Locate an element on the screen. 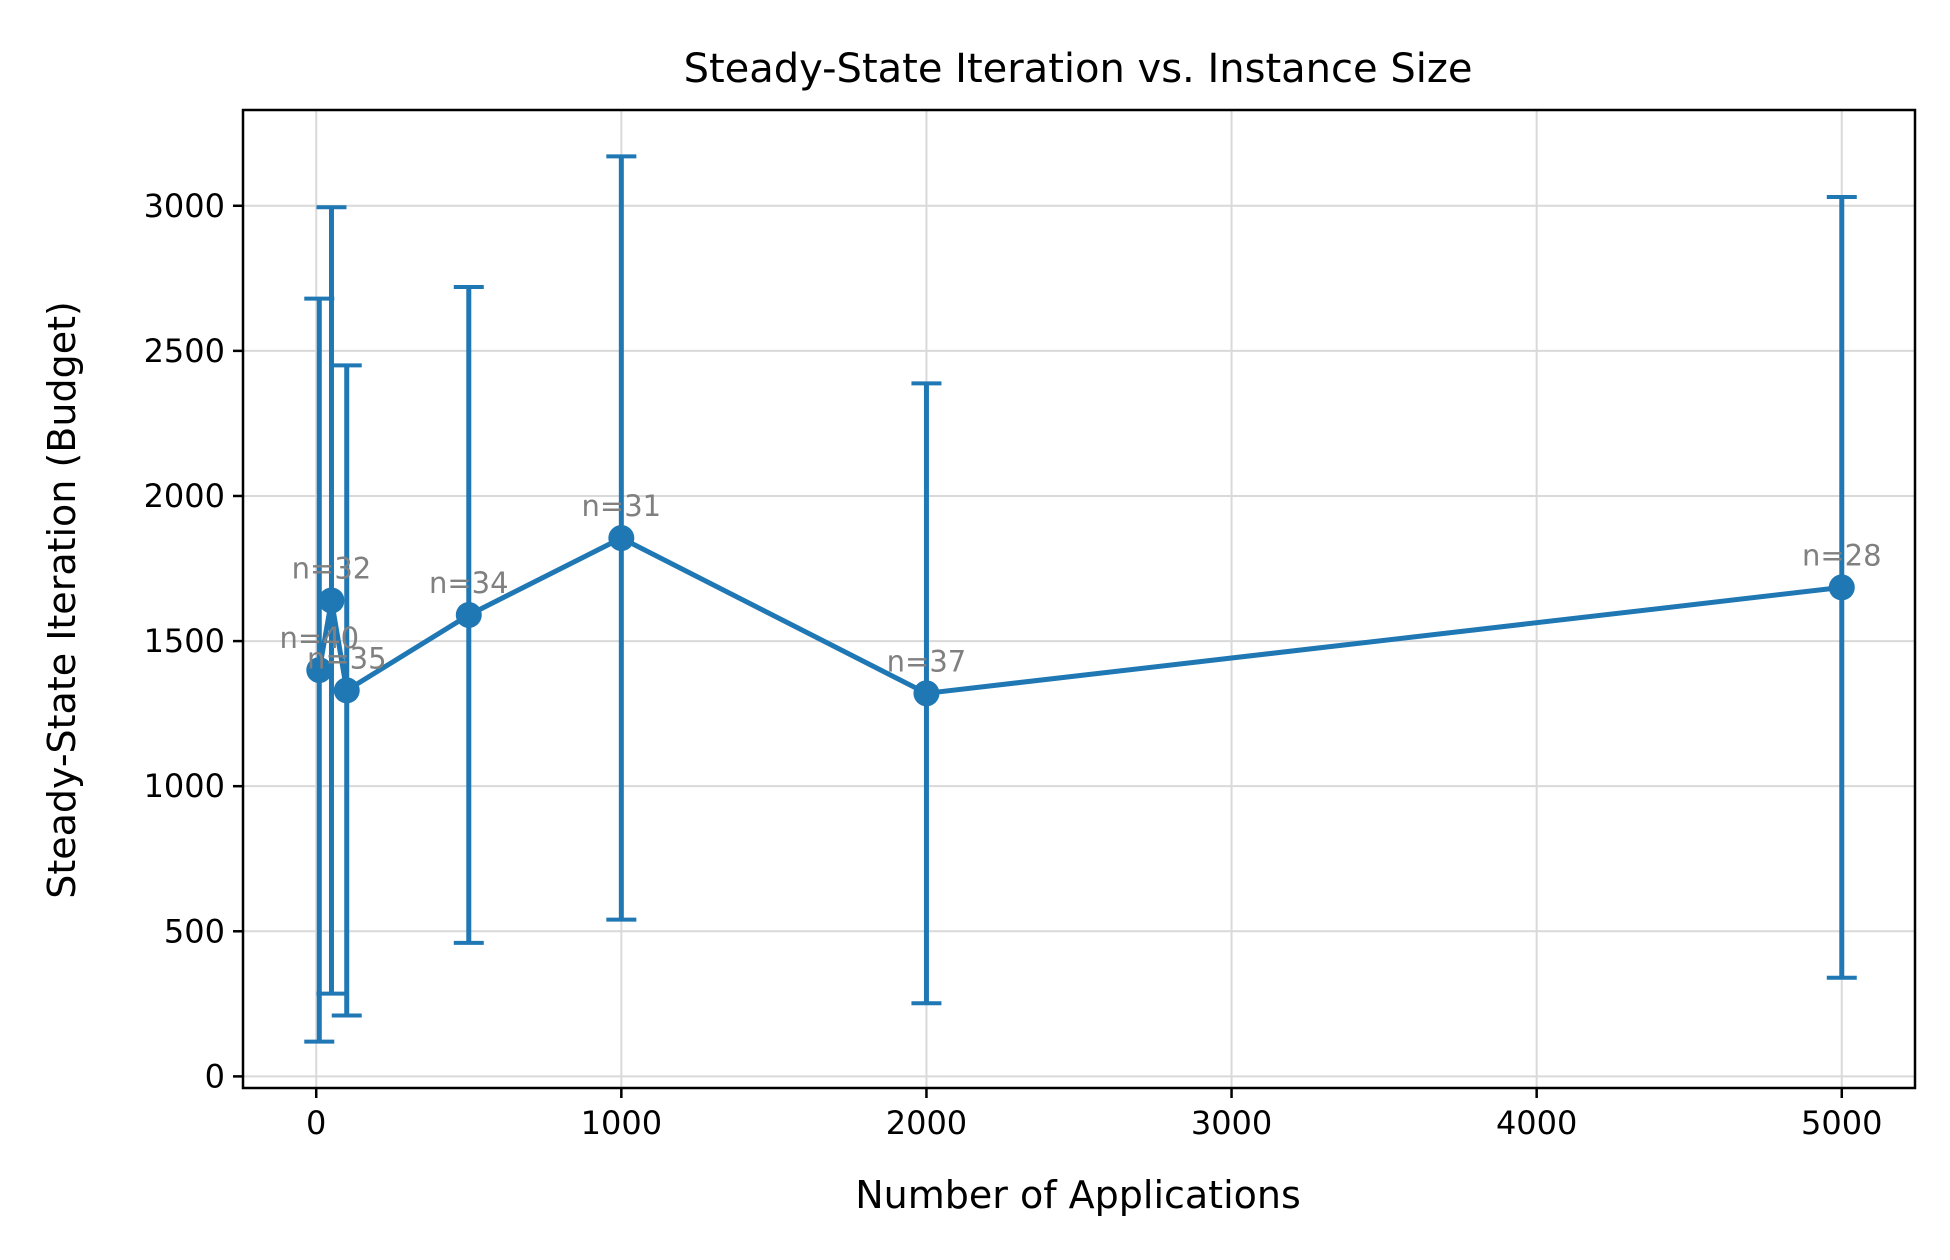  point-count-label: n=32 is located at coordinates (332, 568).